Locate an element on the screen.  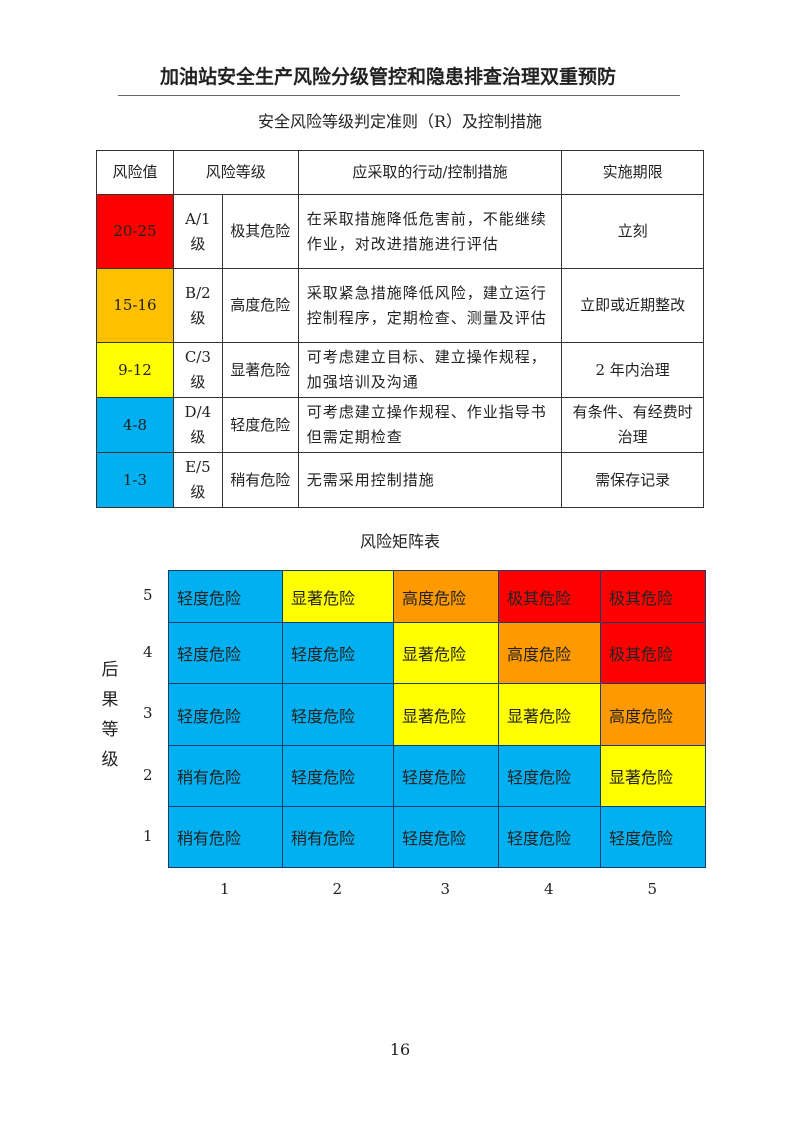
risk-level-cell: 极其危险 is located at coordinates (260, 231).